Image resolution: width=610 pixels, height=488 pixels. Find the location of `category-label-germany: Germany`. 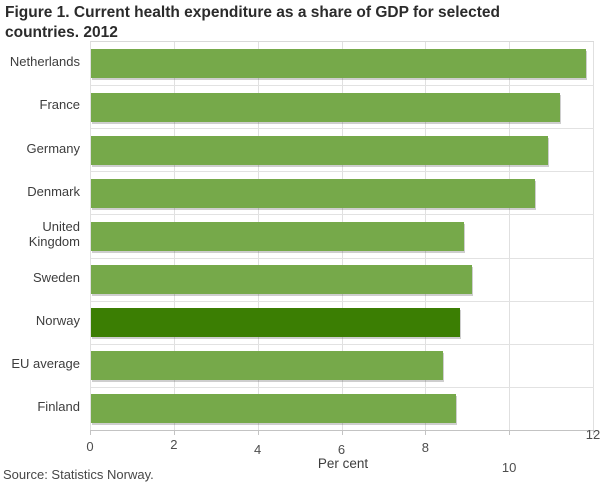

category-label-germany: Germany is located at coordinates (53, 148).